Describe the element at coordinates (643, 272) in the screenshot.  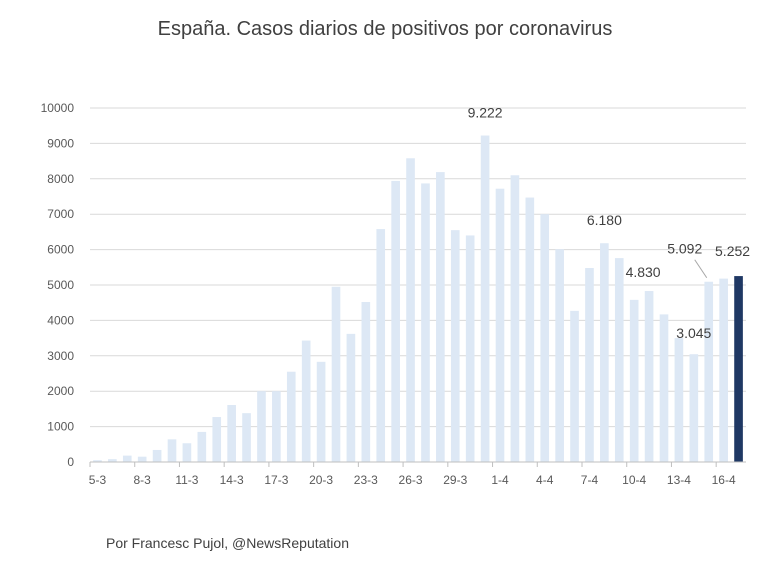
I see `data-label: 4.830` at that location.